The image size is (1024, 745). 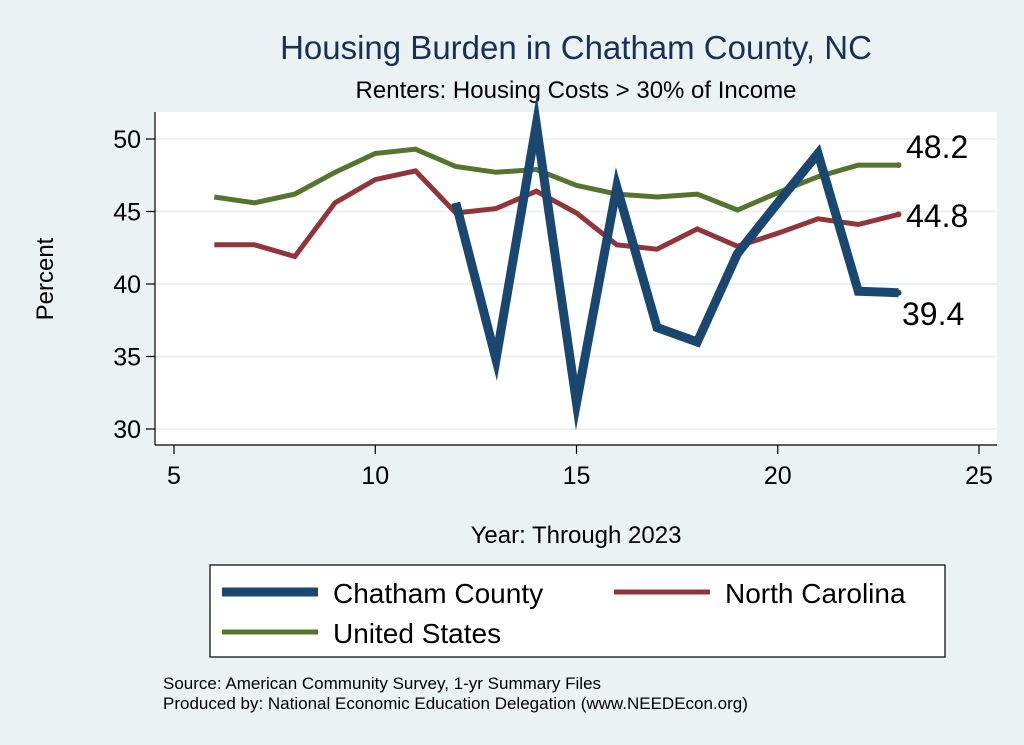 What do you see at coordinates (937, 216) in the screenshot?
I see `end-label-north-carolina: 44.8` at bounding box center [937, 216].